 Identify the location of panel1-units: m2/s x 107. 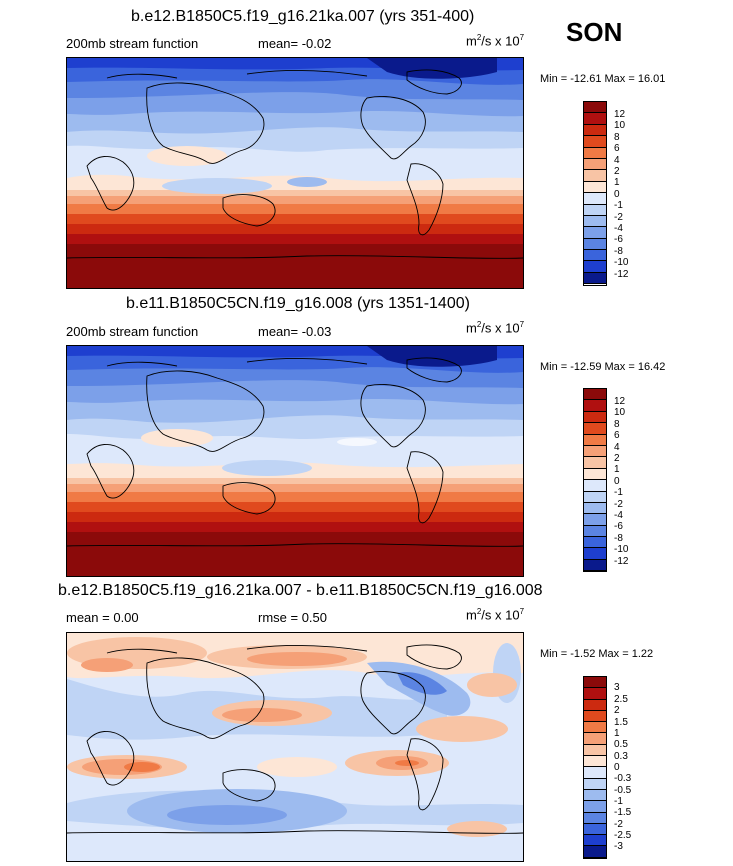
(495, 41).